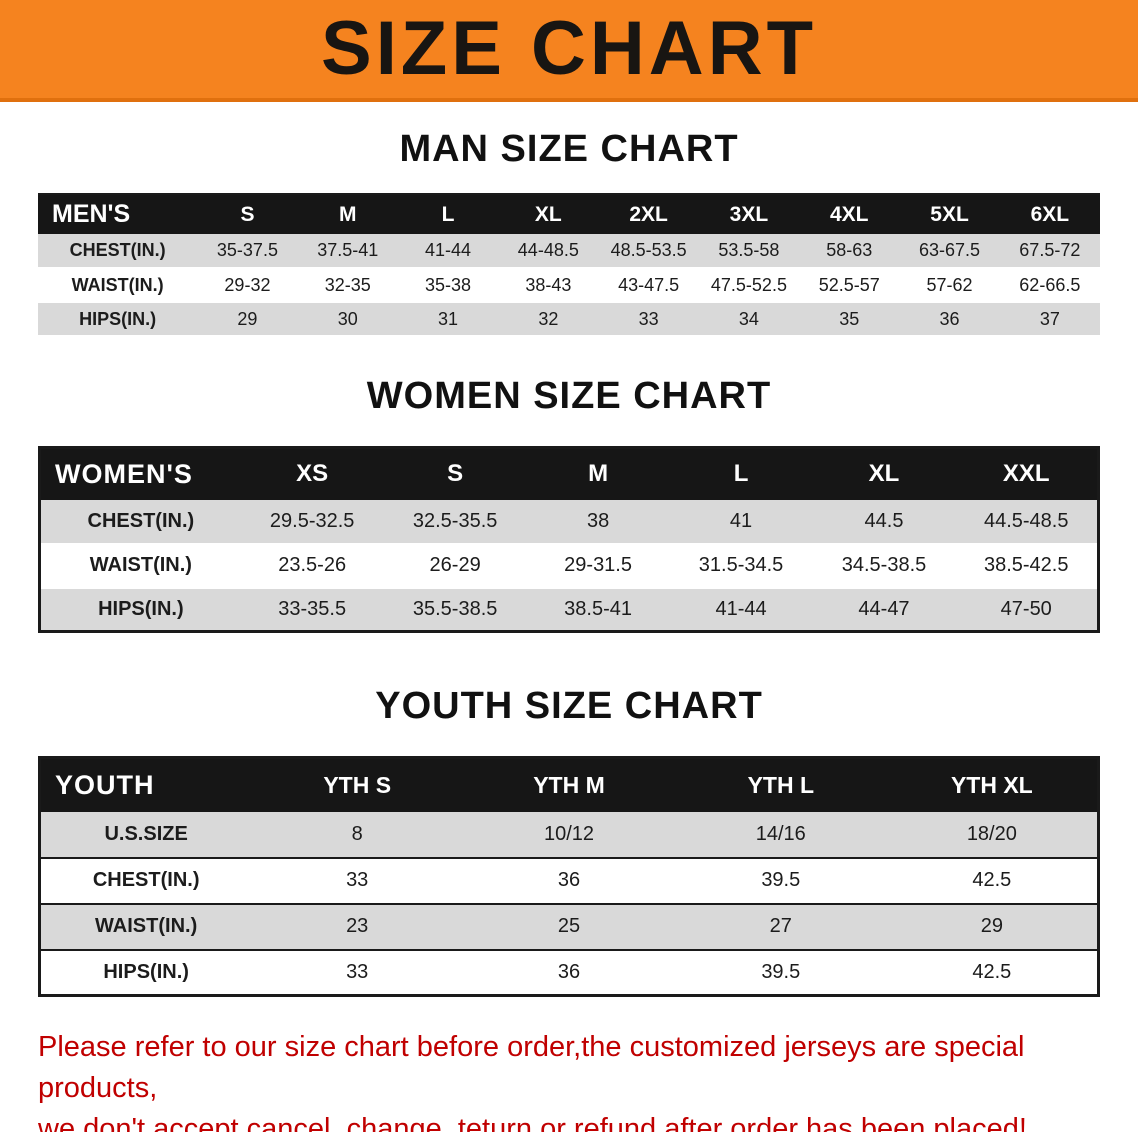 The image size is (1138, 1132). I want to click on value-cell: 38.5-42.5, so click(1027, 565).